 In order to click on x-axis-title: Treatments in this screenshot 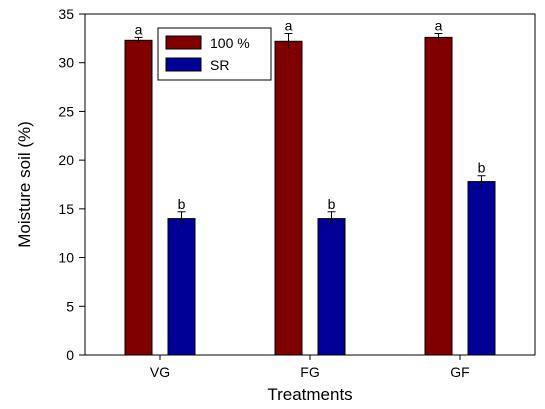, I will do `click(309, 394)`.